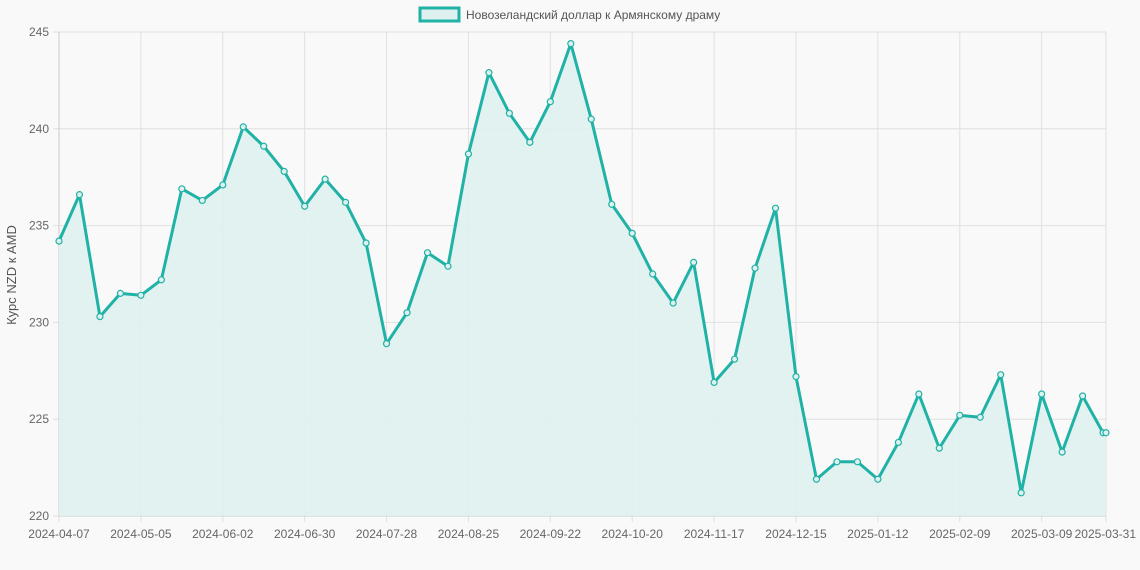  What do you see at coordinates (387, 534) in the screenshot?
I see `x-tick-label: 2024-07-28` at bounding box center [387, 534].